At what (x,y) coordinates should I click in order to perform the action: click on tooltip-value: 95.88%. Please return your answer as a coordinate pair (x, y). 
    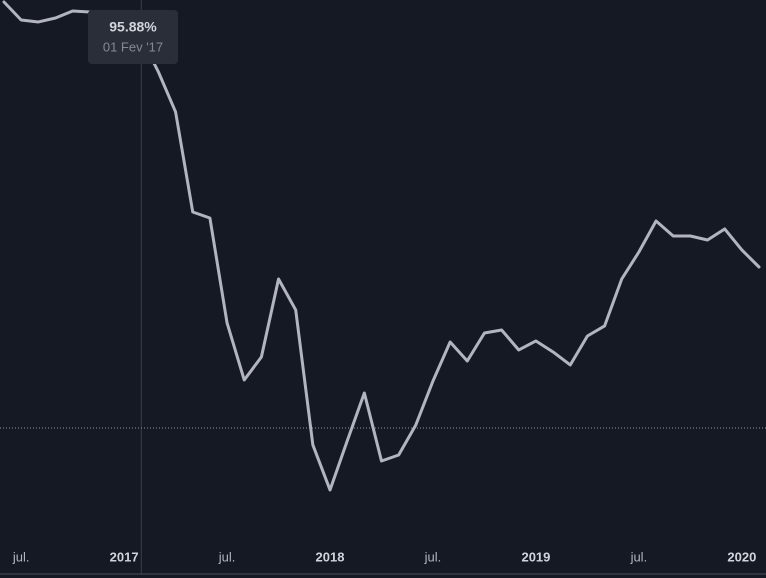
    Looking at the image, I should click on (133, 27).